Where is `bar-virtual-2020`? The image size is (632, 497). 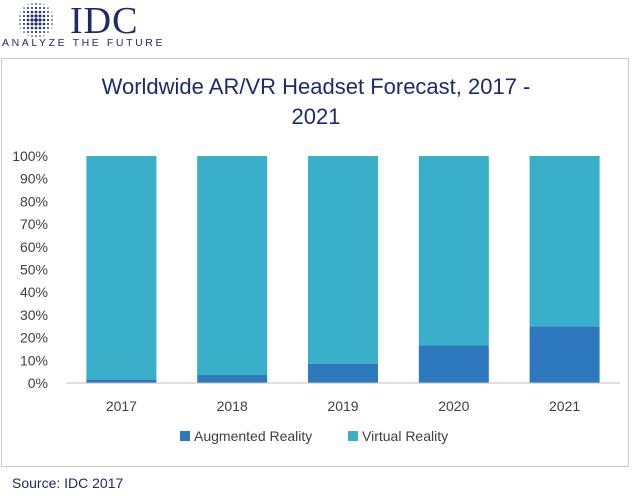
bar-virtual-2020 is located at coordinates (453, 251).